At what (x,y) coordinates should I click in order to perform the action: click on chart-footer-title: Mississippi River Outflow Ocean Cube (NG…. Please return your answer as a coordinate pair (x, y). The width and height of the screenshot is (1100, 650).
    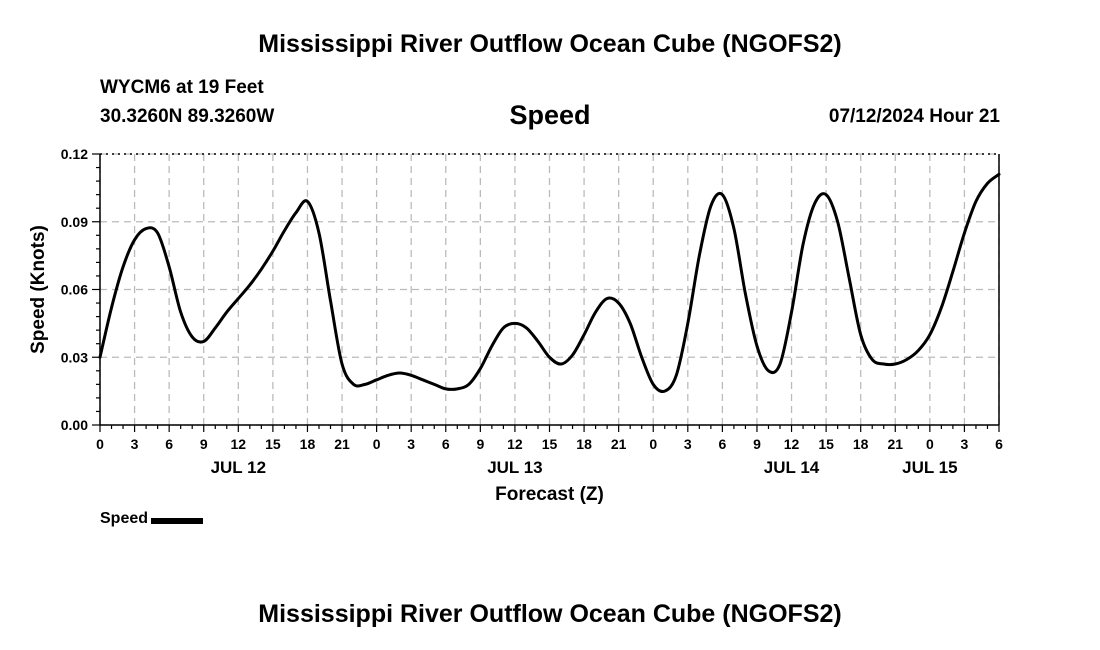
    Looking at the image, I should click on (550, 614).